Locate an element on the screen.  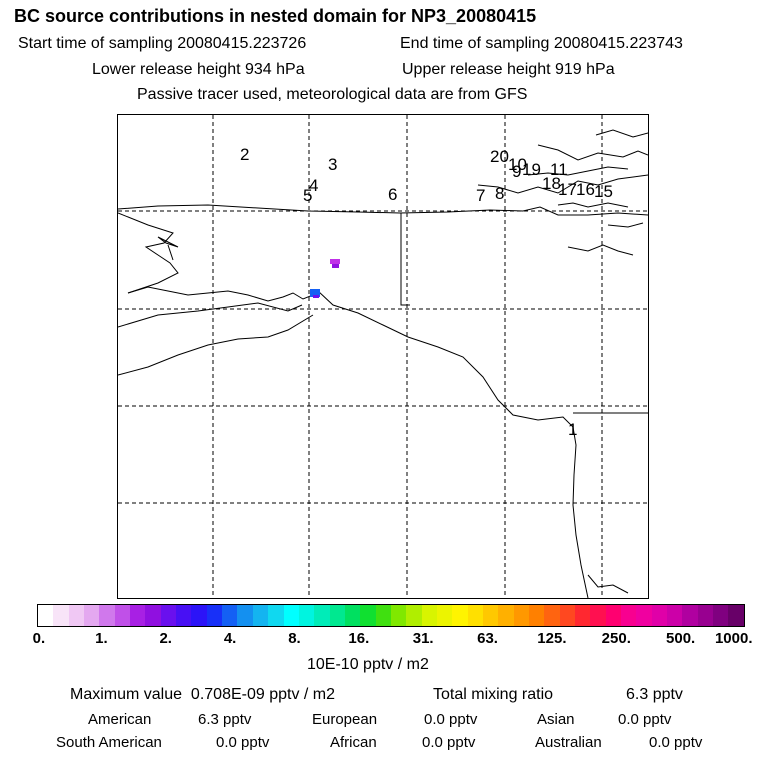
trajectory-label: 1 is located at coordinates (572, 429).